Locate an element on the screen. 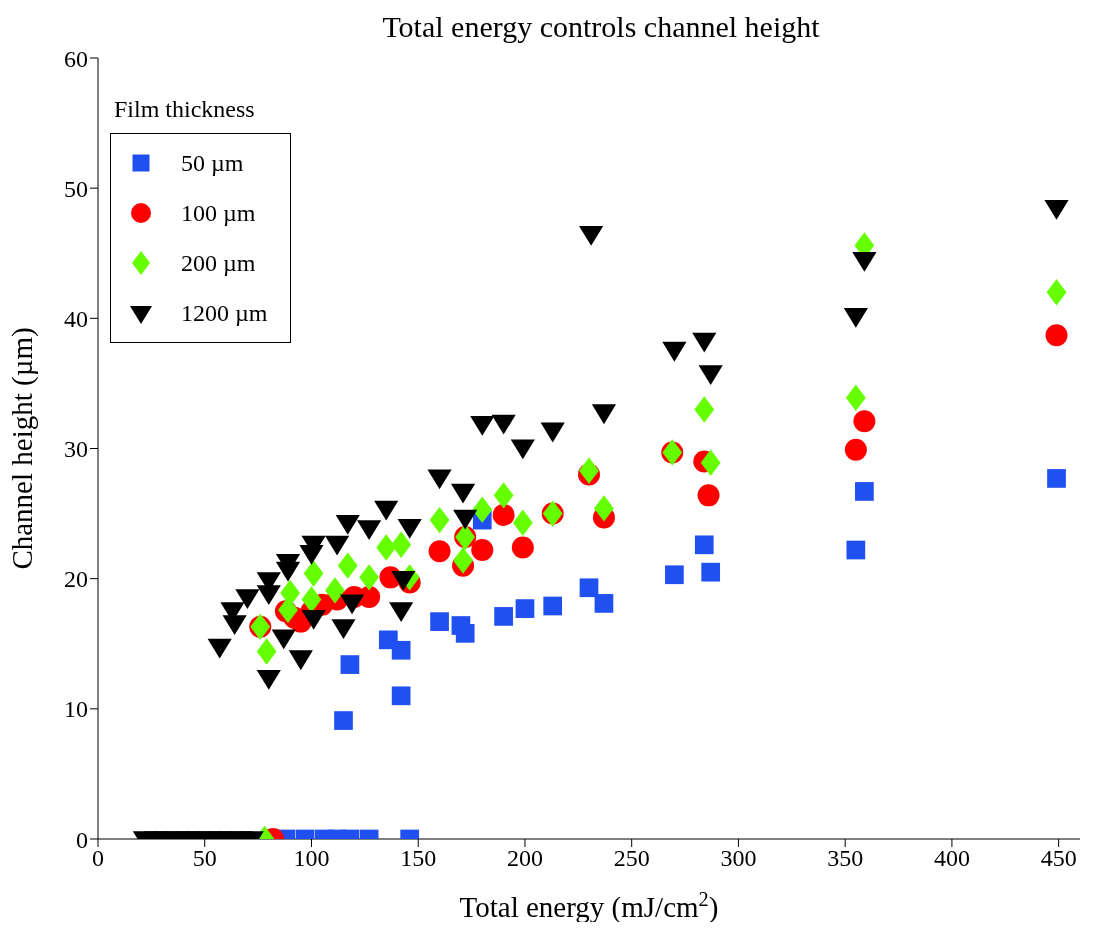  legend-label: 1200 µm is located at coordinates (224, 313).